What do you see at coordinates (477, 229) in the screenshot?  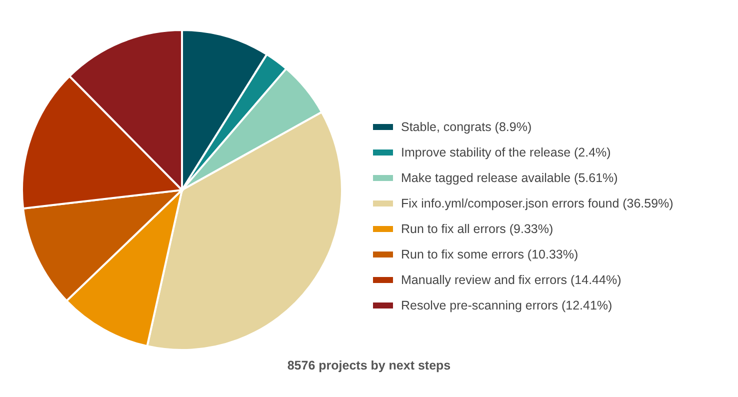 I see `legend-label: Run to fix all errors (9.33%)` at bounding box center [477, 229].